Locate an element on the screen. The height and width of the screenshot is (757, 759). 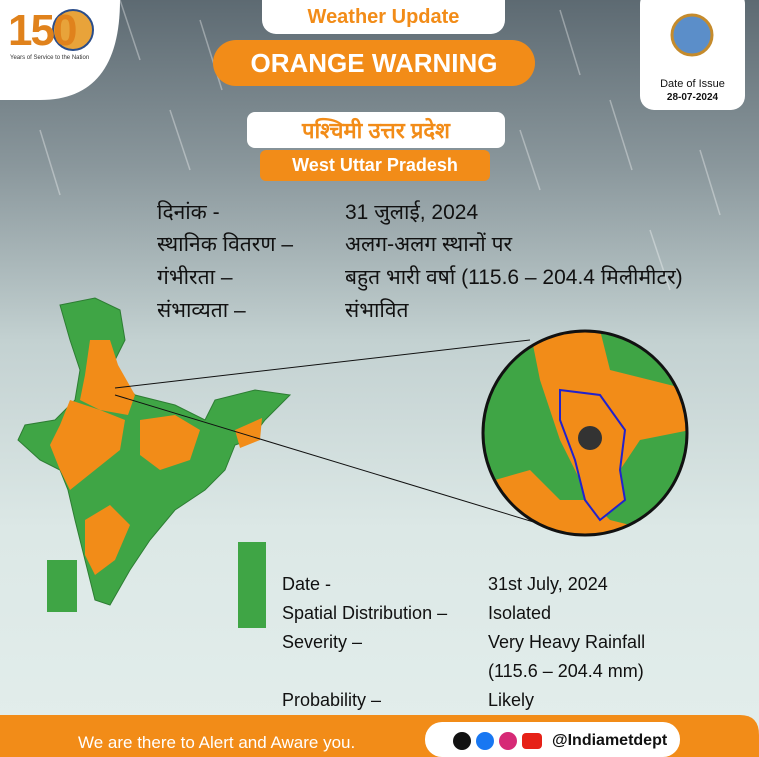
icon-facebook is located at coordinates (485, 741).